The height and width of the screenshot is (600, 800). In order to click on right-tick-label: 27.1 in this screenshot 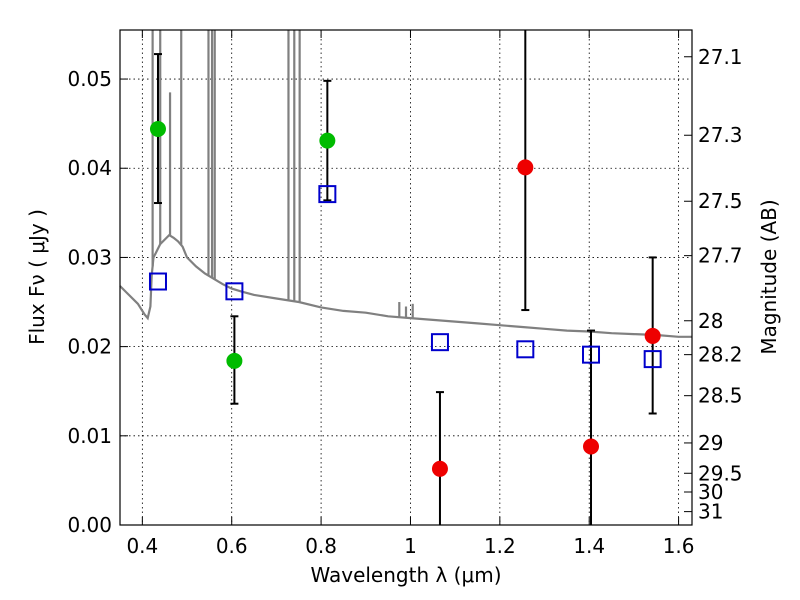, I will do `click(720, 57)`.